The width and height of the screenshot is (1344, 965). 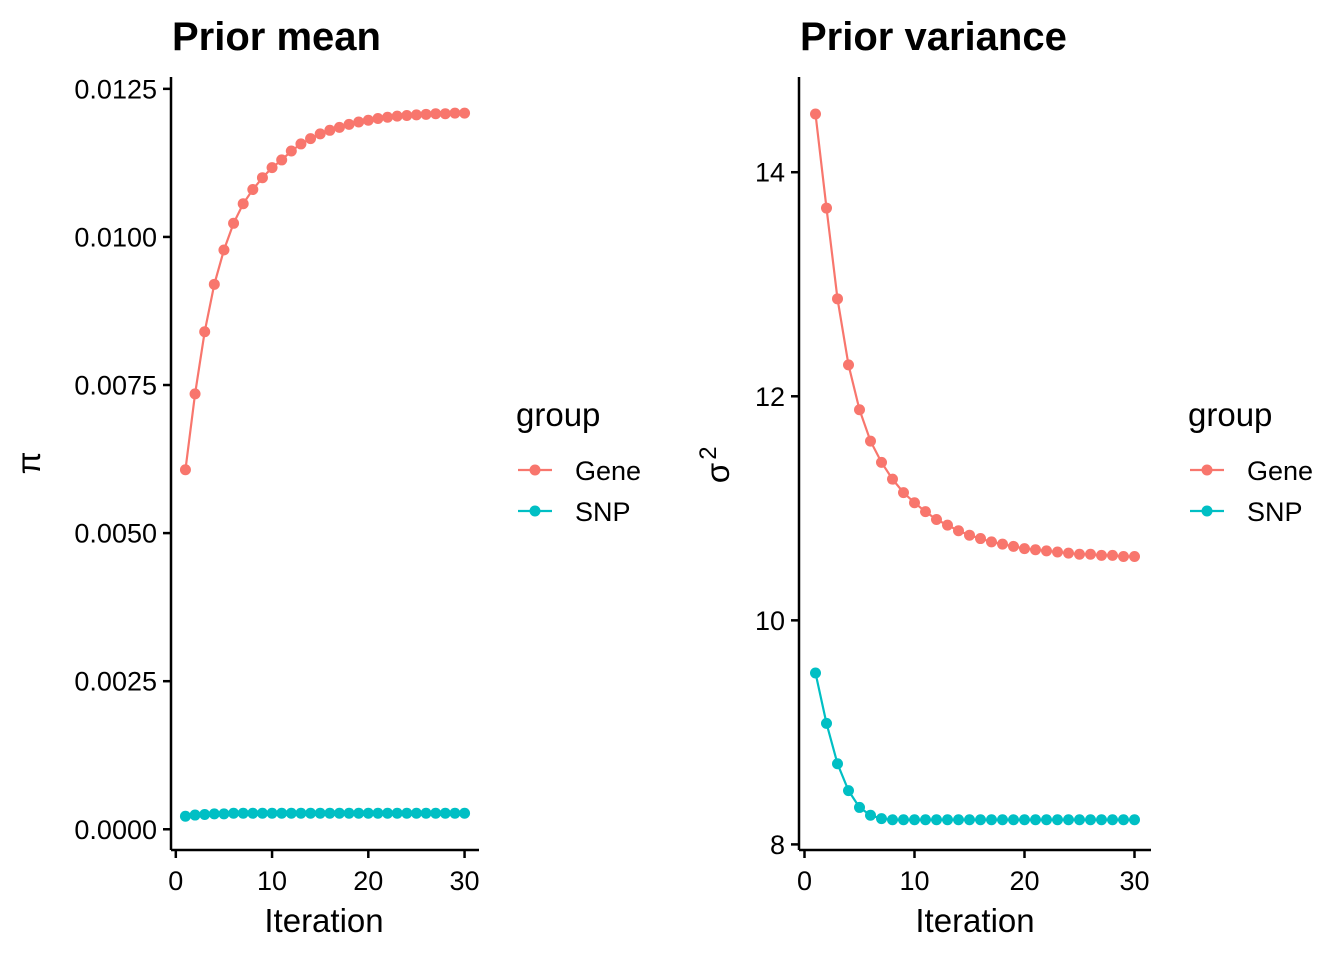 I want to click on prior-variance-legend: group Gene SNP, so click(x=1250, y=461).